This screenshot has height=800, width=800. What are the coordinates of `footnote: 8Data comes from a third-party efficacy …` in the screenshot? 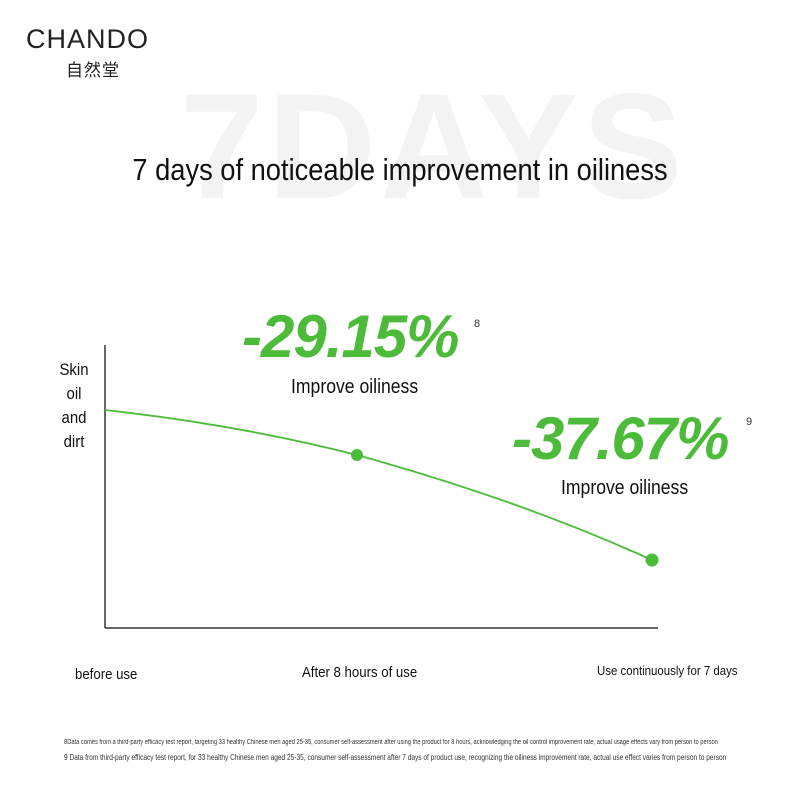 It's located at (391, 742).